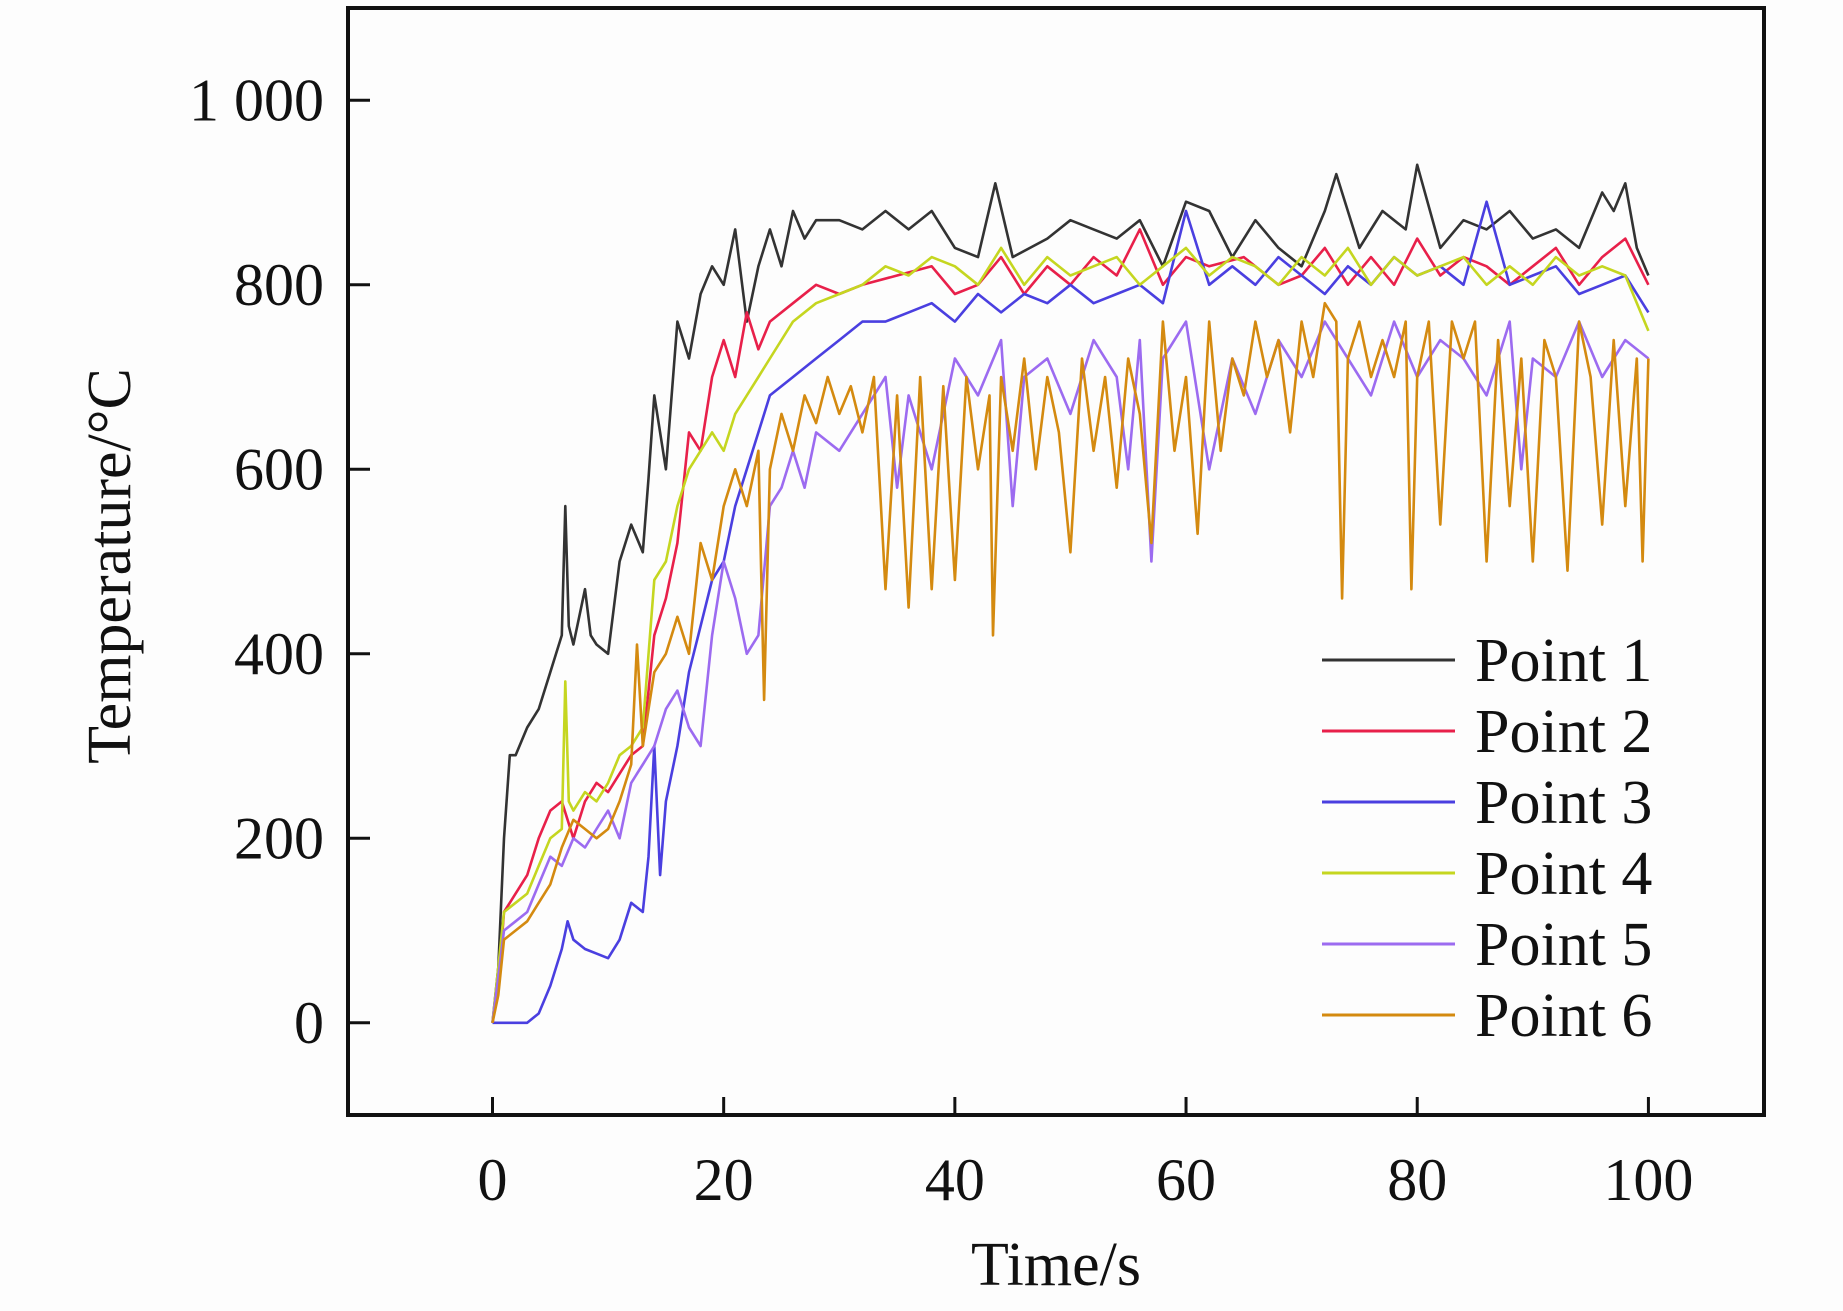 The width and height of the screenshot is (1843, 1311). What do you see at coordinates (724, 1180) in the screenshot?
I see `x-tick-label: 20` at bounding box center [724, 1180].